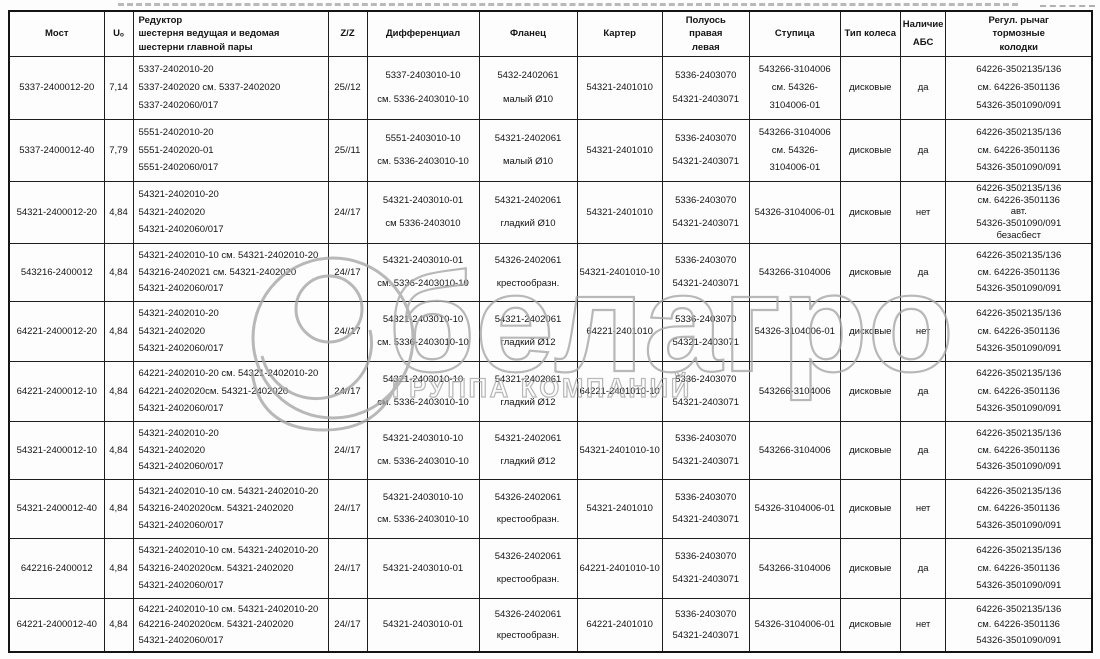  What do you see at coordinates (118, 150) in the screenshot?
I see `cell-line: 7,79` at bounding box center [118, 150].